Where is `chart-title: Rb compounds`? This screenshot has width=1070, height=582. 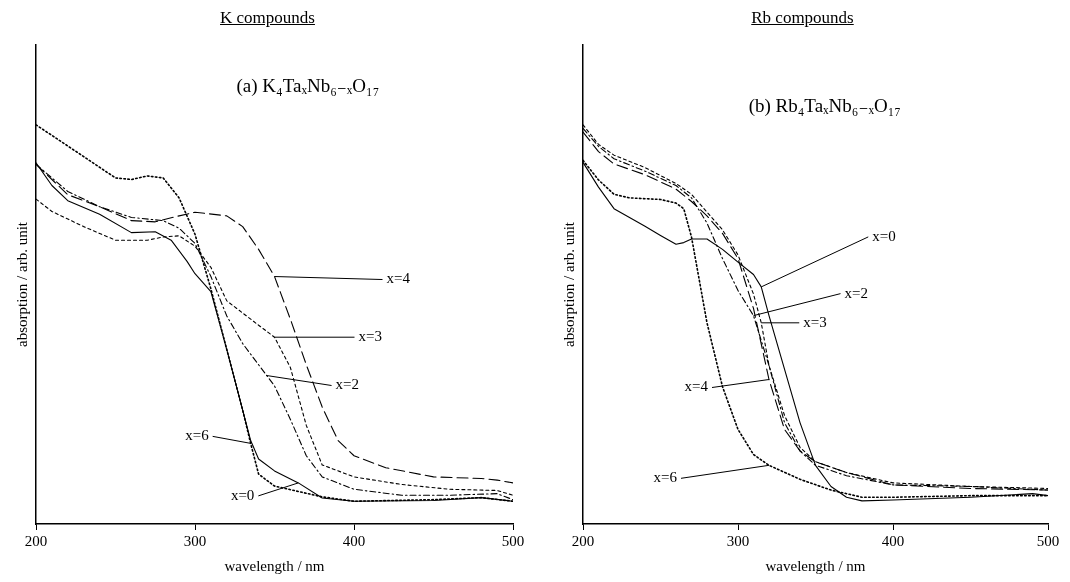 chart-title: Rb compounds is located at coordinates (802, 18).